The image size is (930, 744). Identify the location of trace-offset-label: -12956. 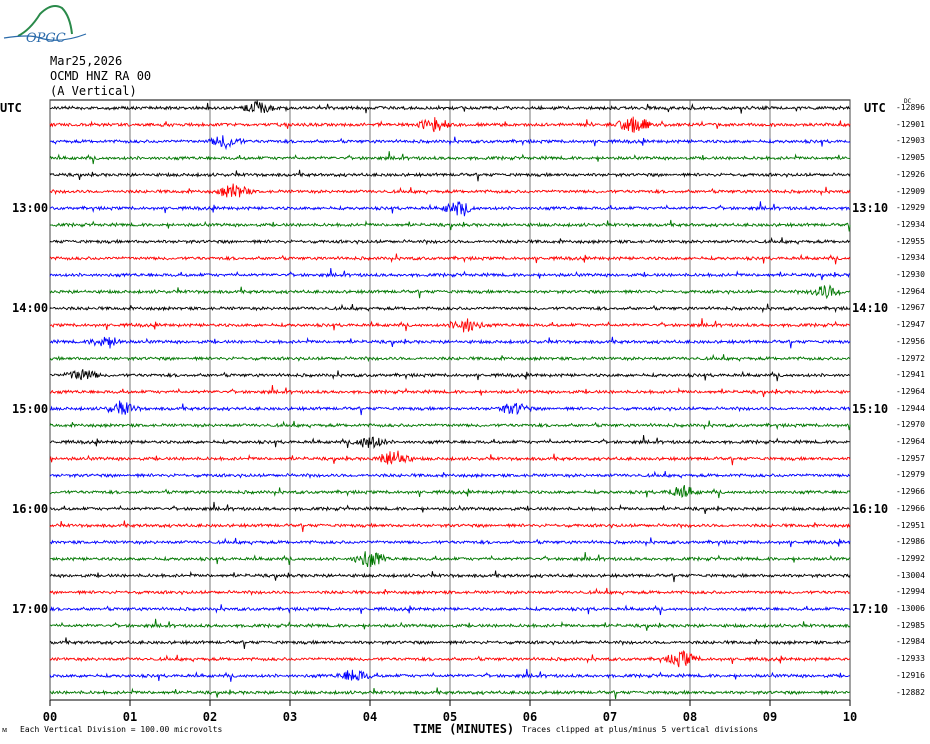
(910, 341).